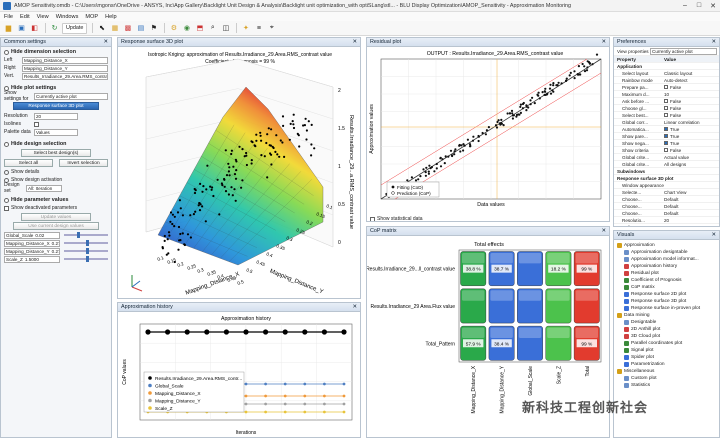  What do you see at coordinates (666, 266) in the screenshot?
I see `visual-item: Approximation history` at bounding box center [666, 266].